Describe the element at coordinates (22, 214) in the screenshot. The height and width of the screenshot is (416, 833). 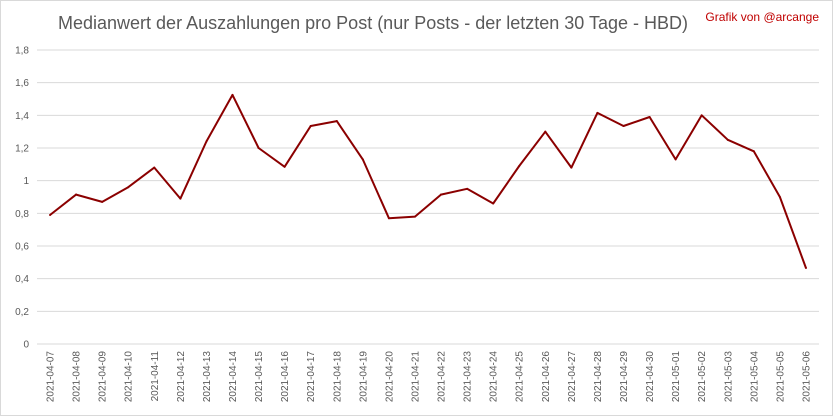
I see `y-tick-label: 0,8` at that location.